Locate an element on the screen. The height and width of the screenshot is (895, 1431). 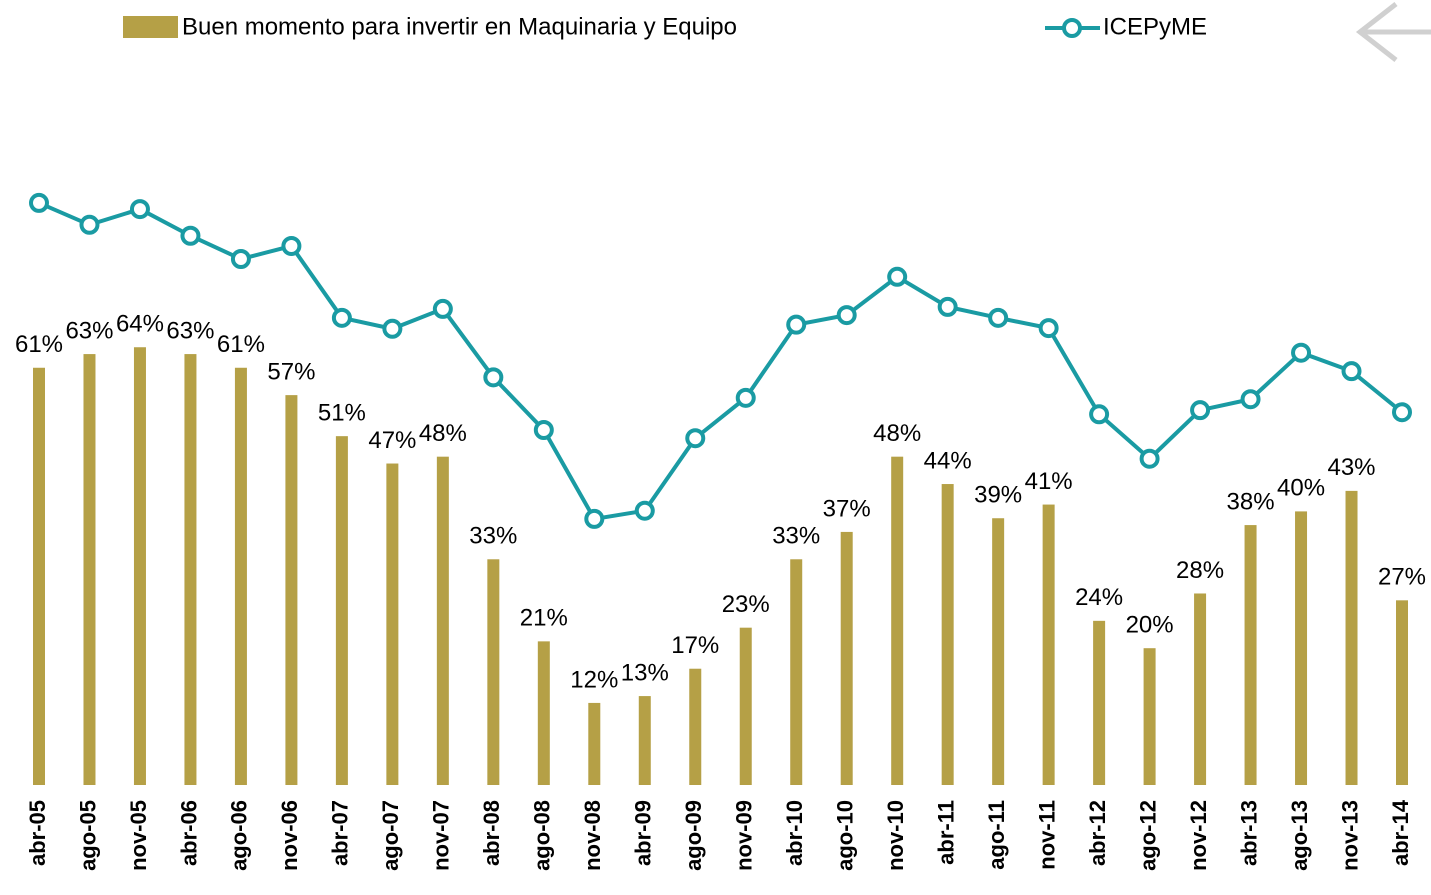
back-arrow is located at coordinates (1393, 32).